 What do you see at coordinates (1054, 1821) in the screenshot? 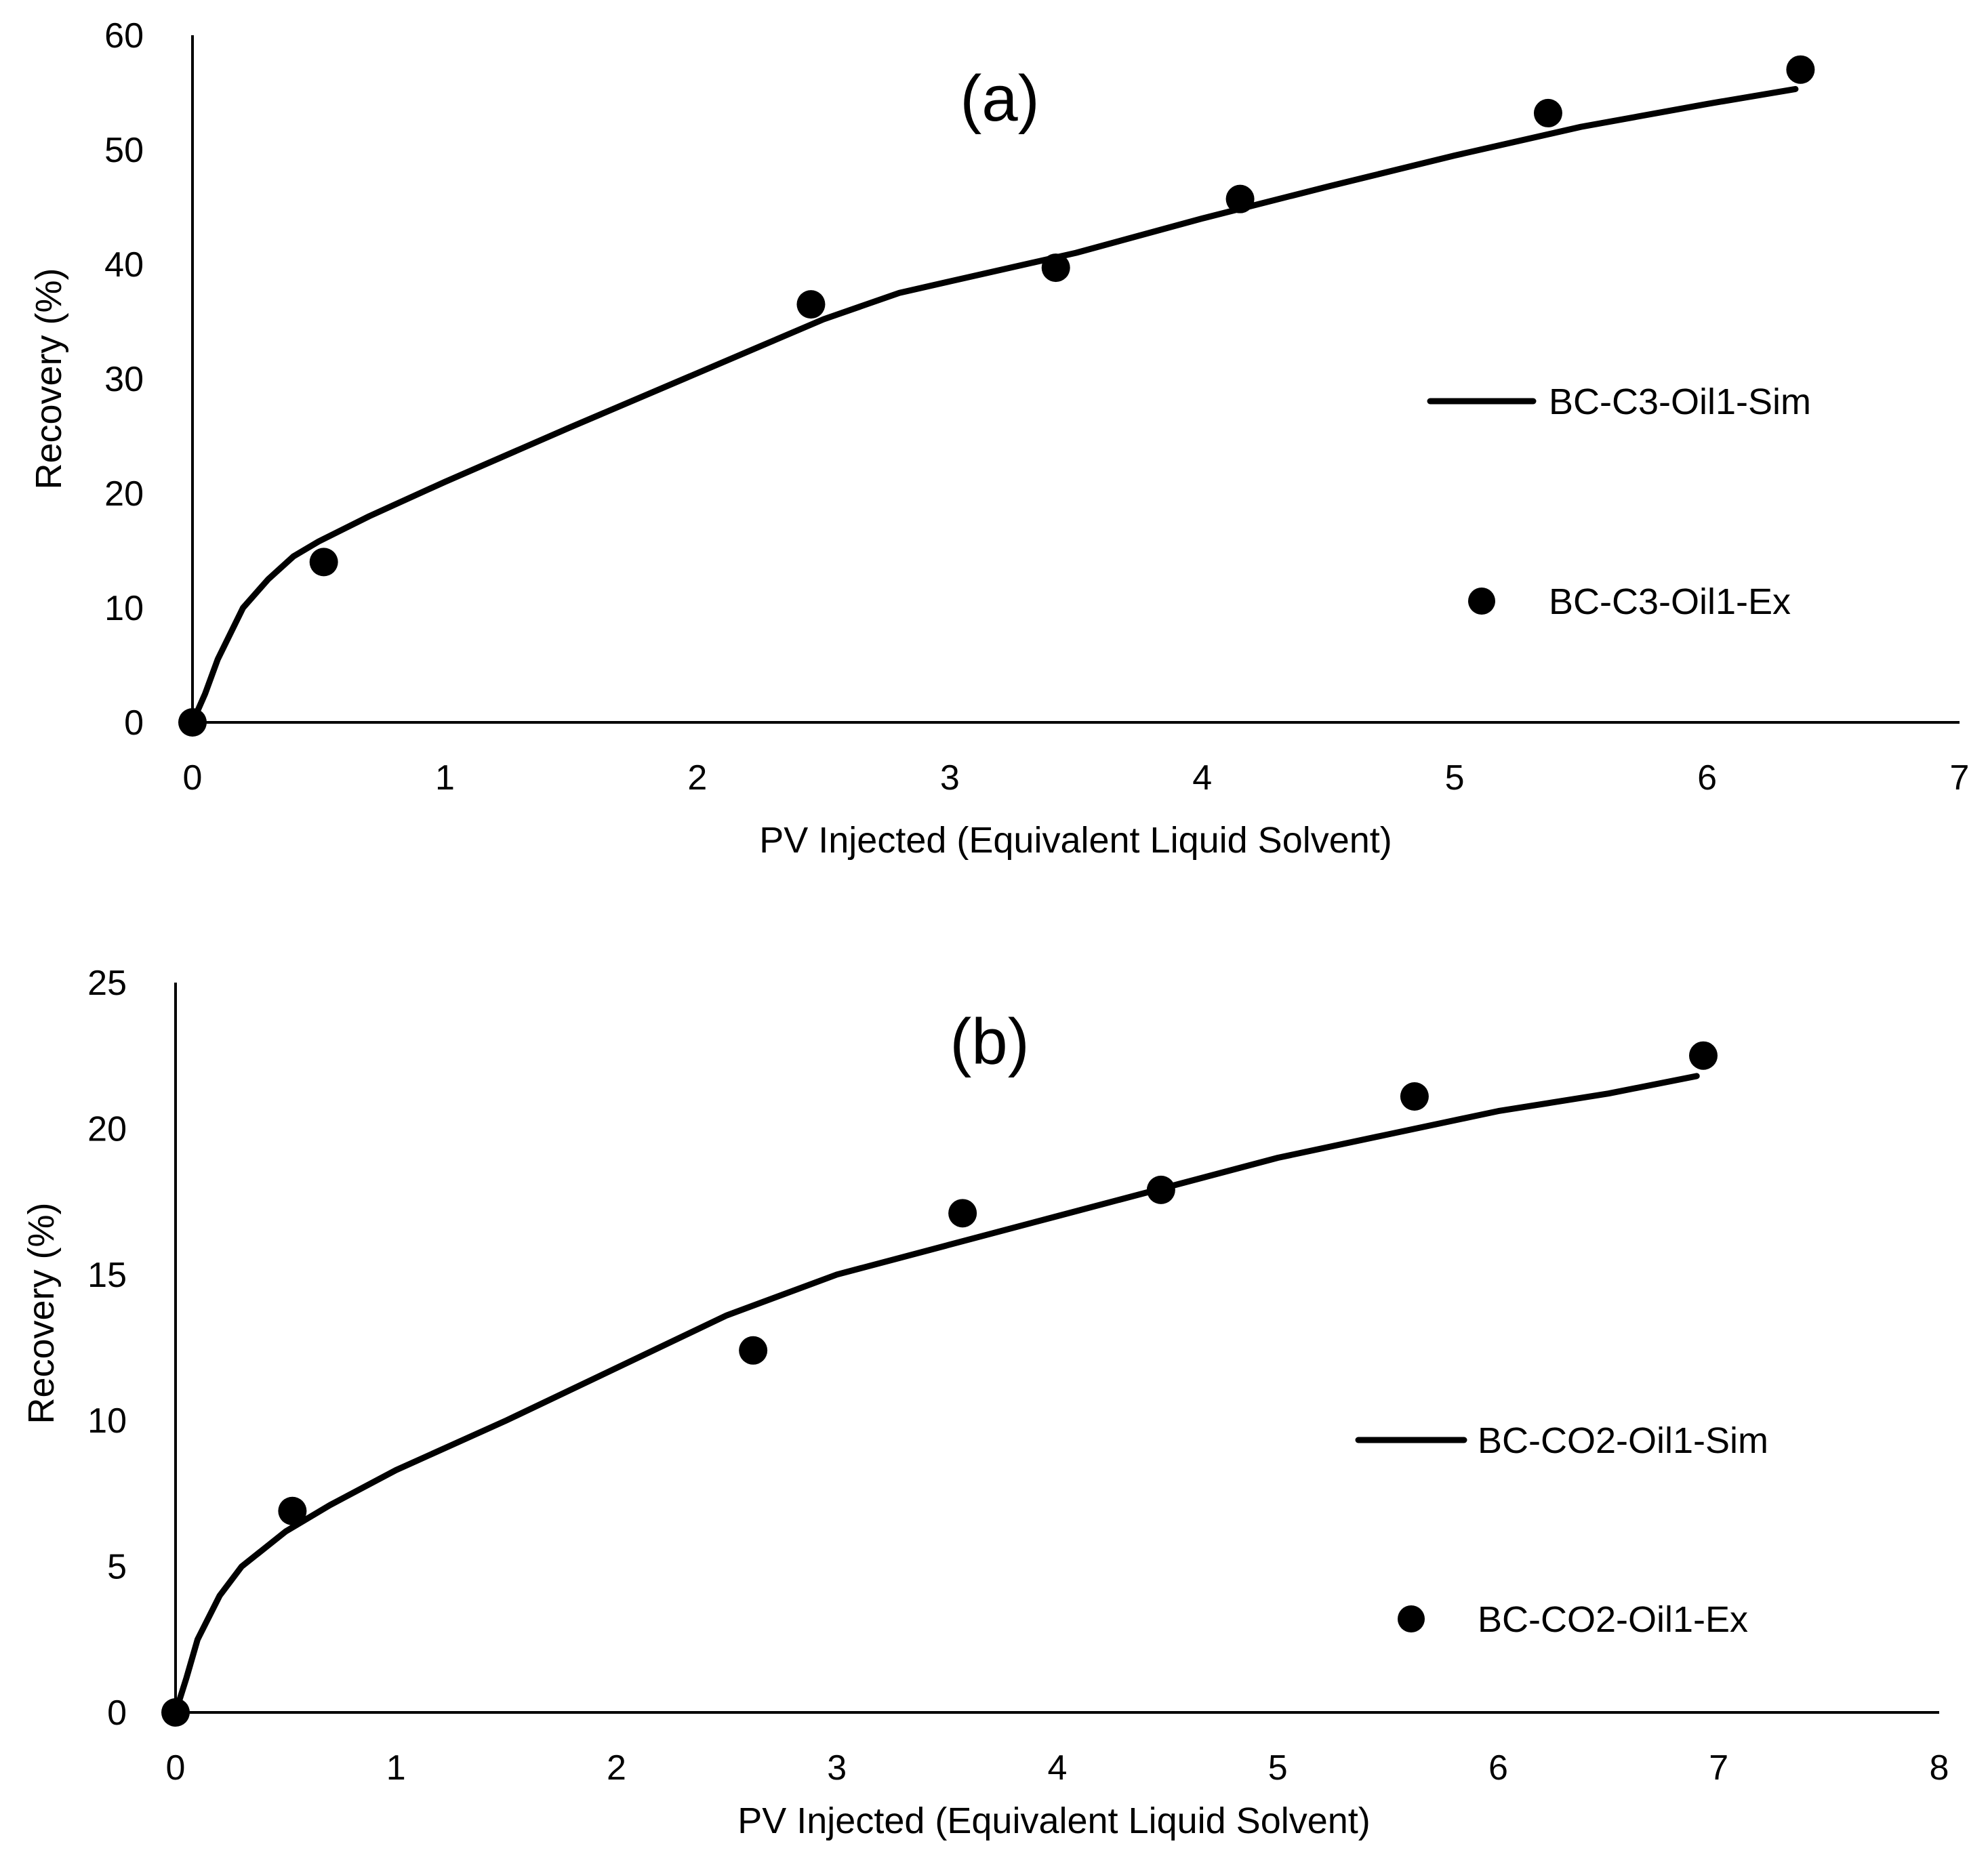
I see `x-axis-title-b: PV Injected (Equivalent Liquid Solvent)` at bounding box center [1054, 1821].